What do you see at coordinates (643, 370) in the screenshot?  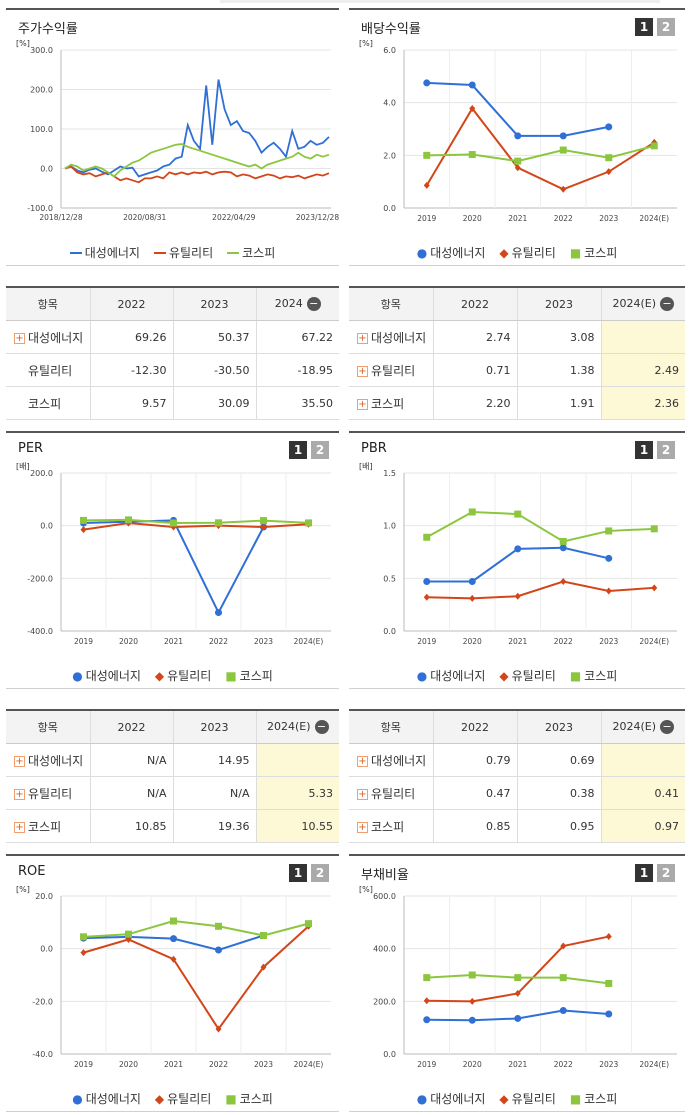 I see `table-cell: 2.49` at bounding box center [643, 370].